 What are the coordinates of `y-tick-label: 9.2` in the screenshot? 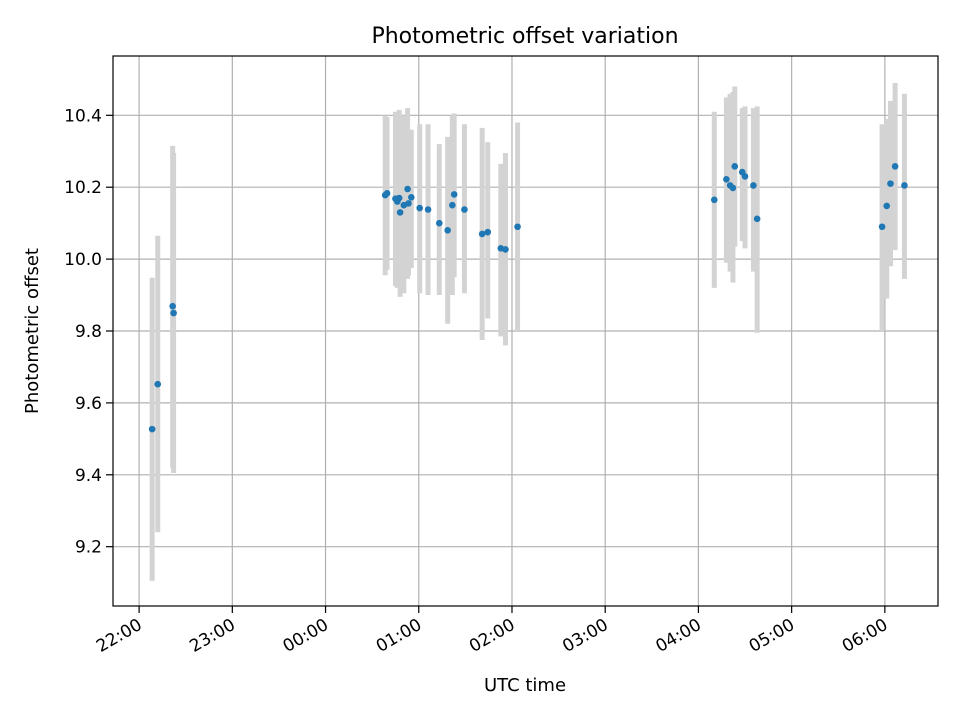 It's located at (88, 548).